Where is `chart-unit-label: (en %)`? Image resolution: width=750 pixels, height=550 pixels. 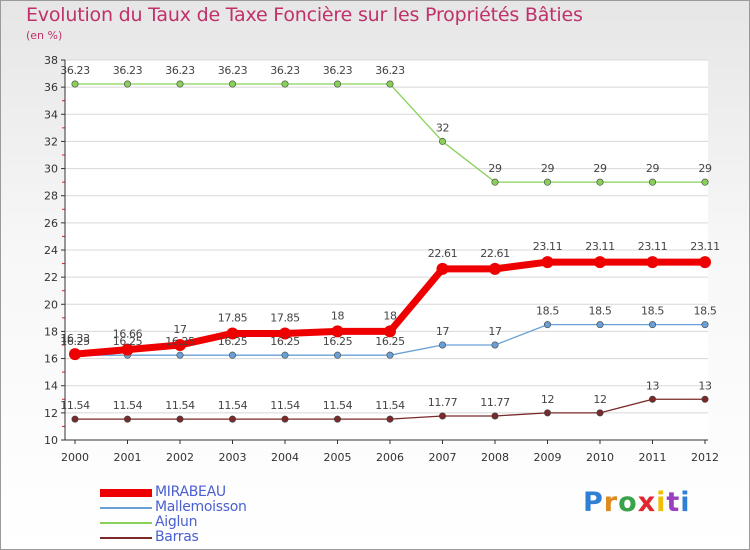
chart-unit-label: (en %) is located at coordinates (44, 35).